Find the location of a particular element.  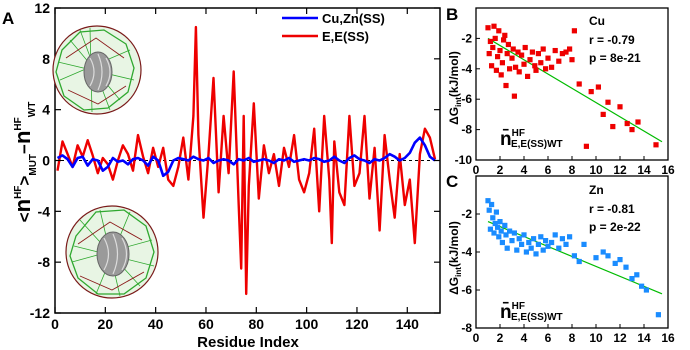

x-tick-label: 12 is located at coordinates (620, 170).